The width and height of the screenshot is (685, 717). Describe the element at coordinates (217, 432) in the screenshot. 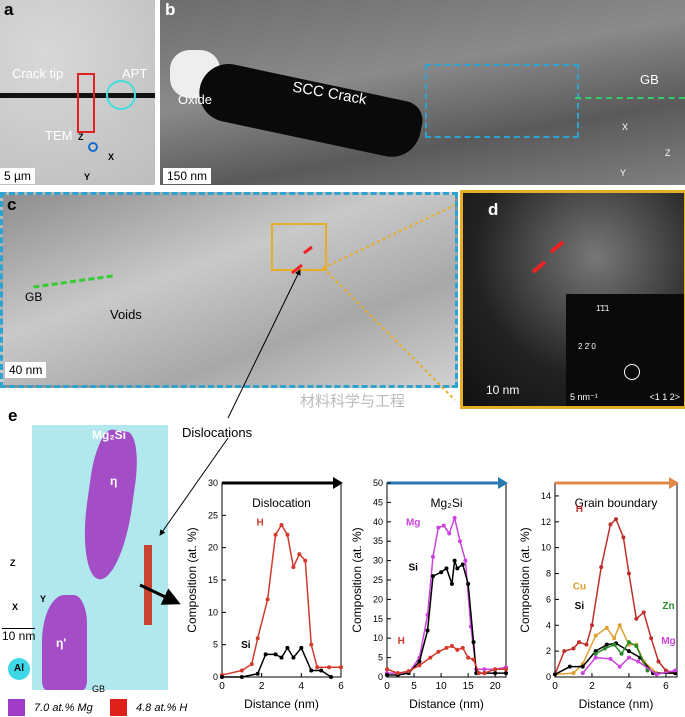

I see `dislocations-annotation: Dislocations` at that location.